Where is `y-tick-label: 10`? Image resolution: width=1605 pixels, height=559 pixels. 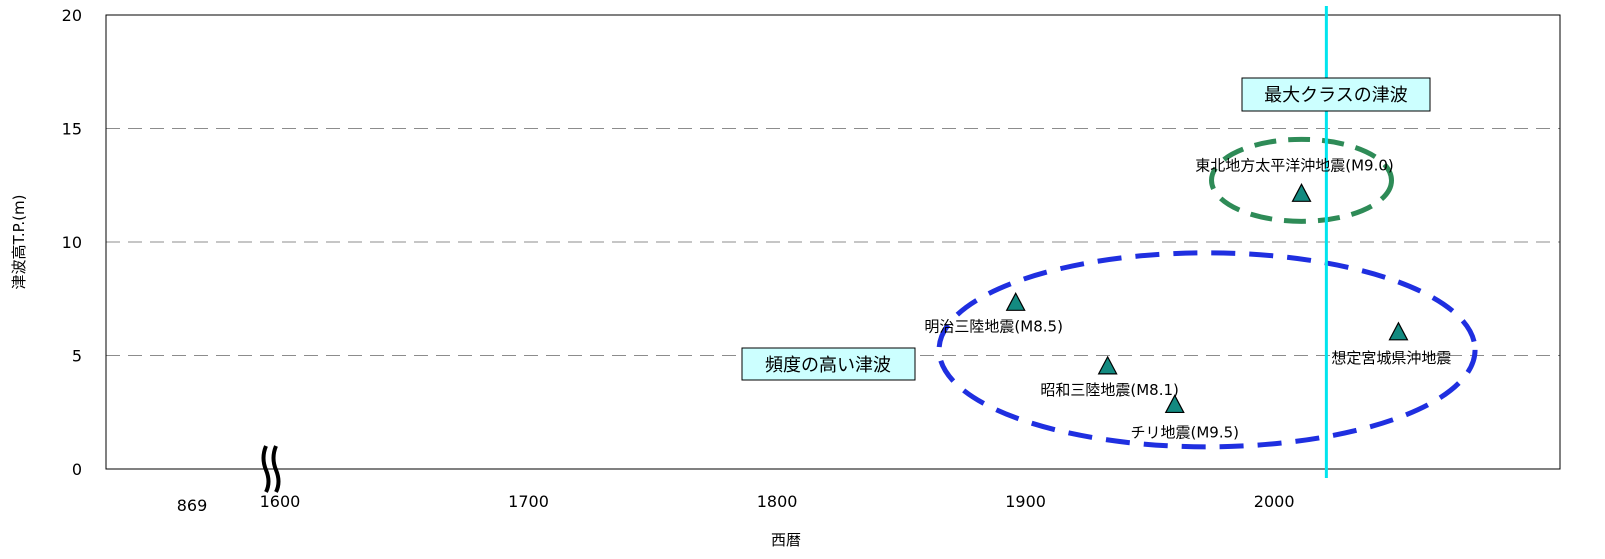
y-tick-label: 10 is located at coordinates (72, 242).